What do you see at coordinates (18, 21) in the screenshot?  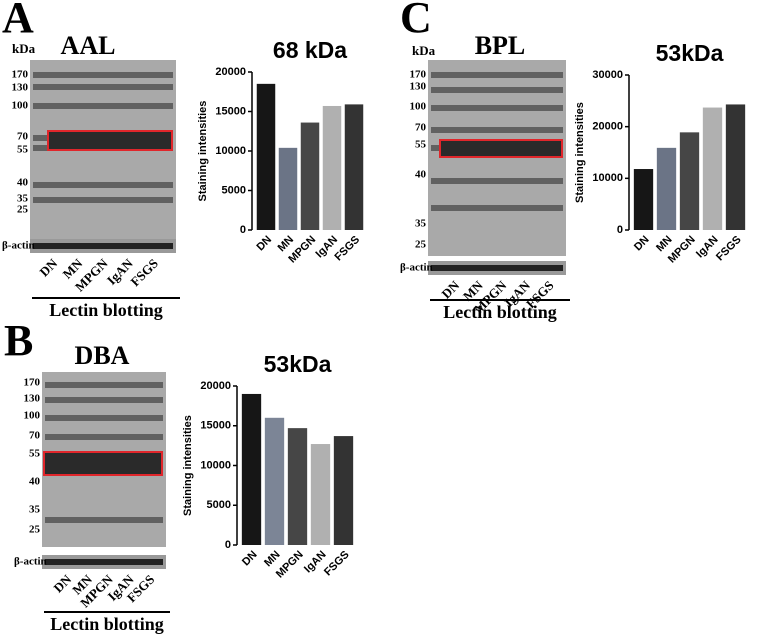 I see `panel-letter: A` at bounding box center [18, 21].